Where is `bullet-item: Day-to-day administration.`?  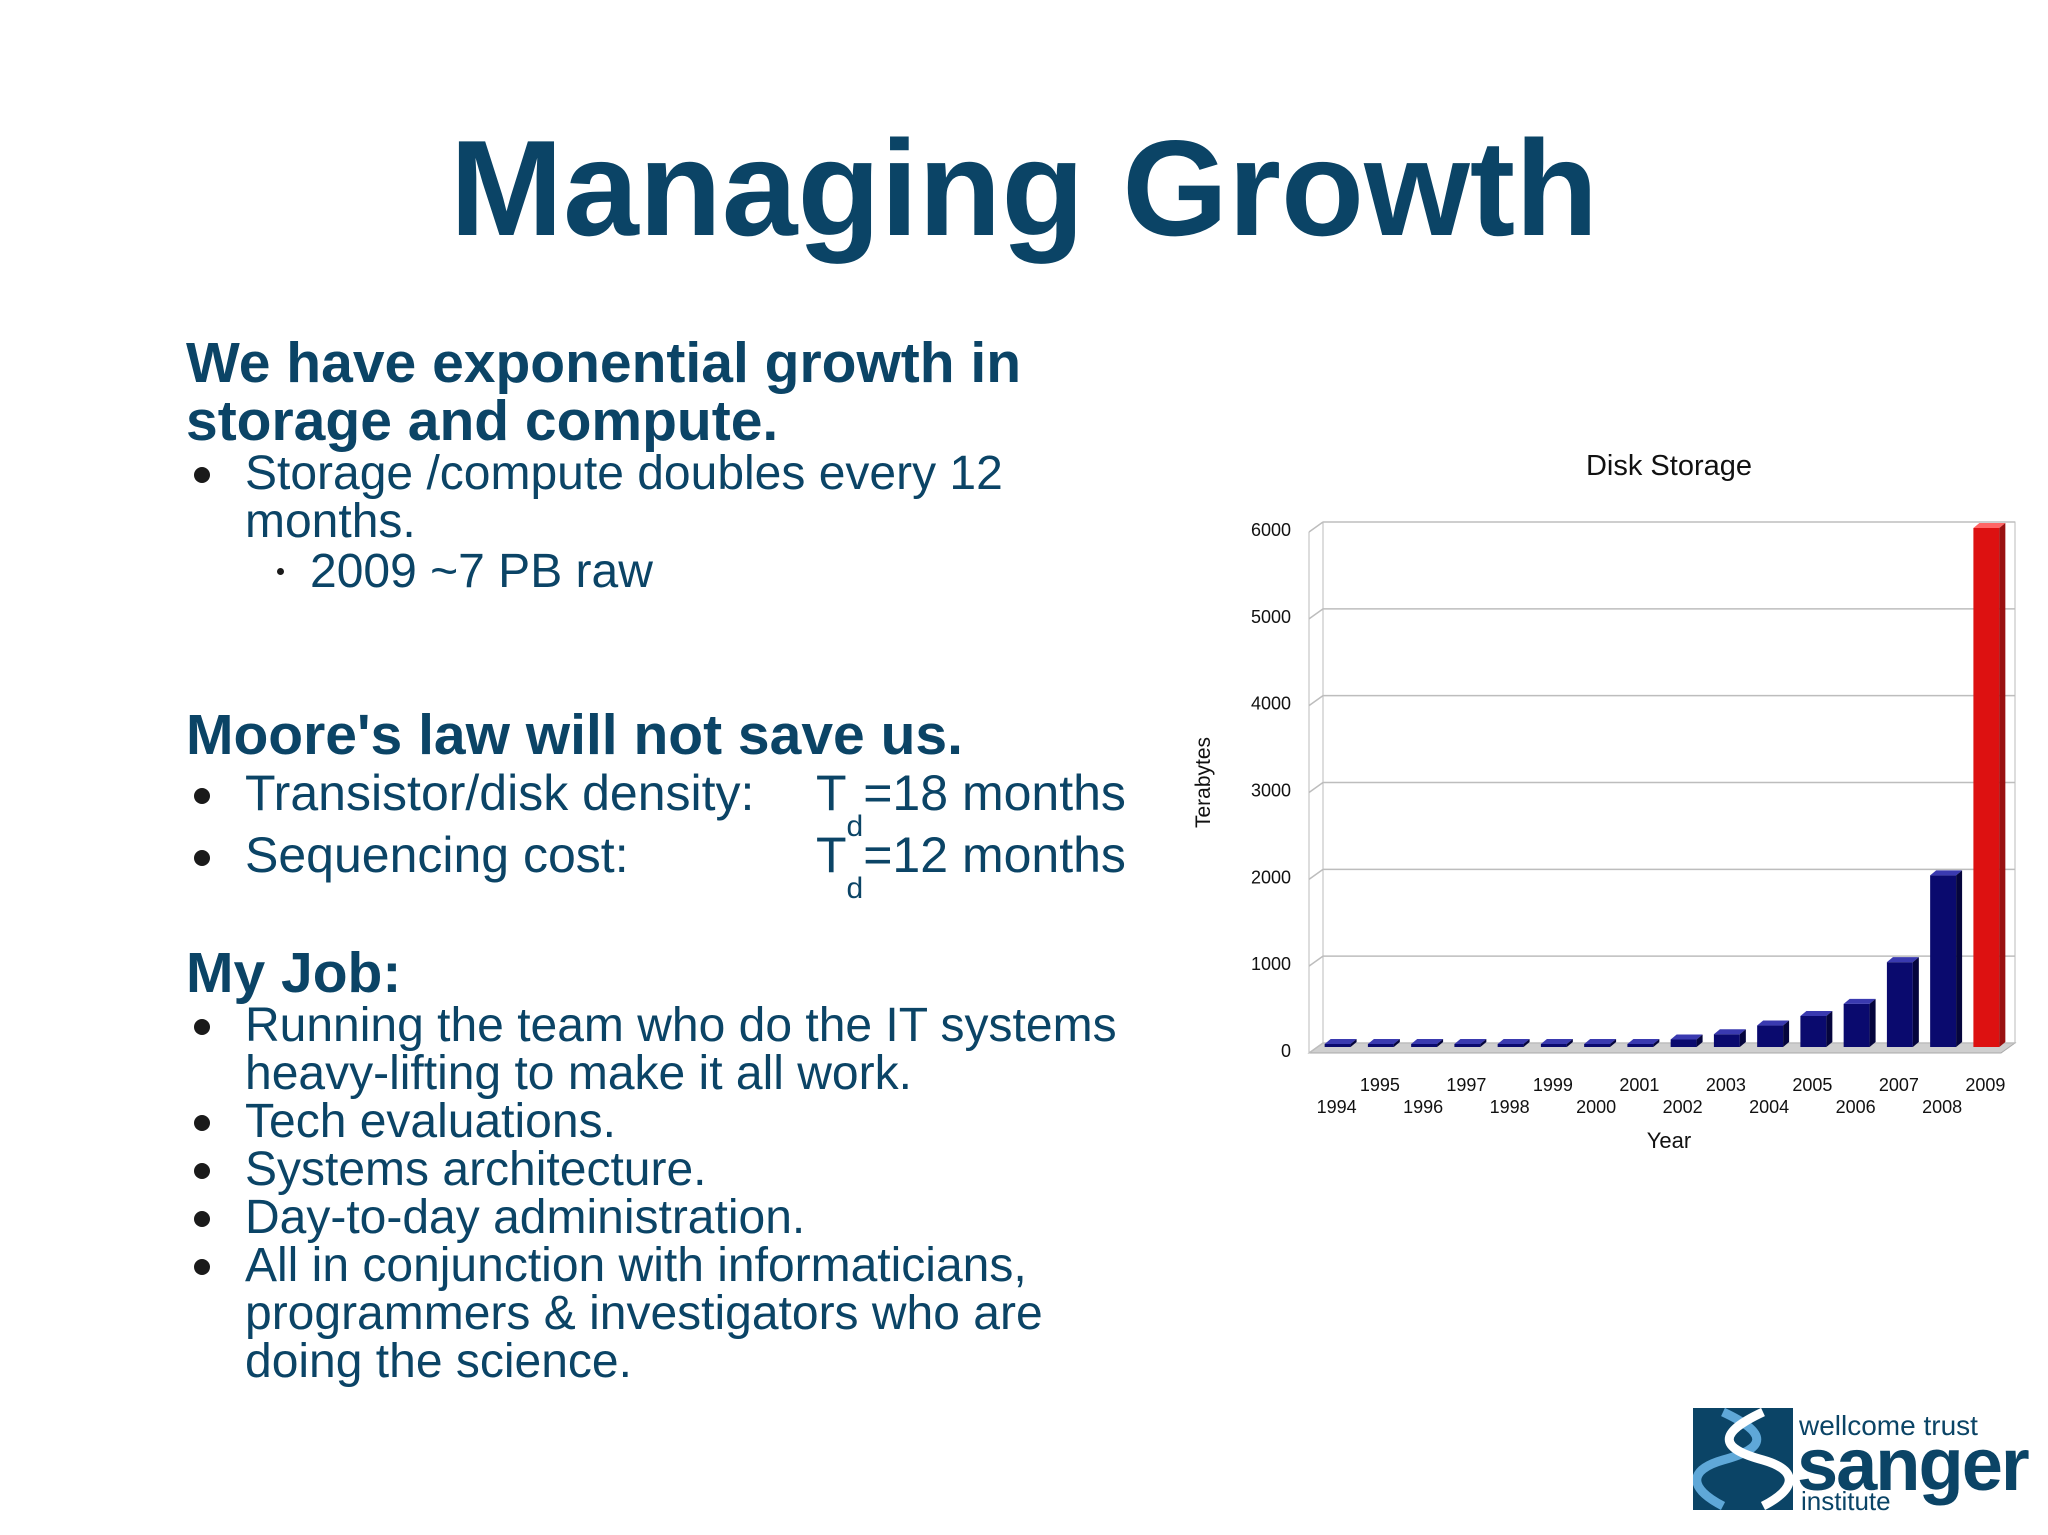
bullet-item: Day-to-day administration. is located at coordinates (691, 1218).